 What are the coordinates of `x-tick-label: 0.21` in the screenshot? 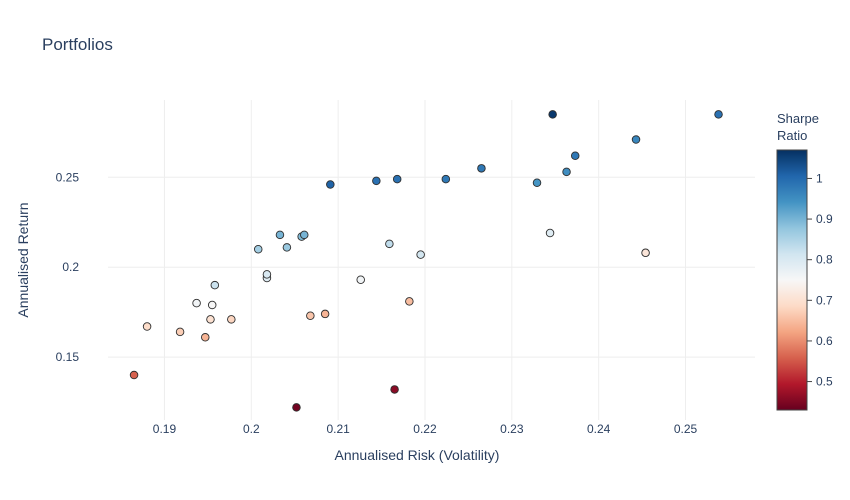 It's located at (338, 429).